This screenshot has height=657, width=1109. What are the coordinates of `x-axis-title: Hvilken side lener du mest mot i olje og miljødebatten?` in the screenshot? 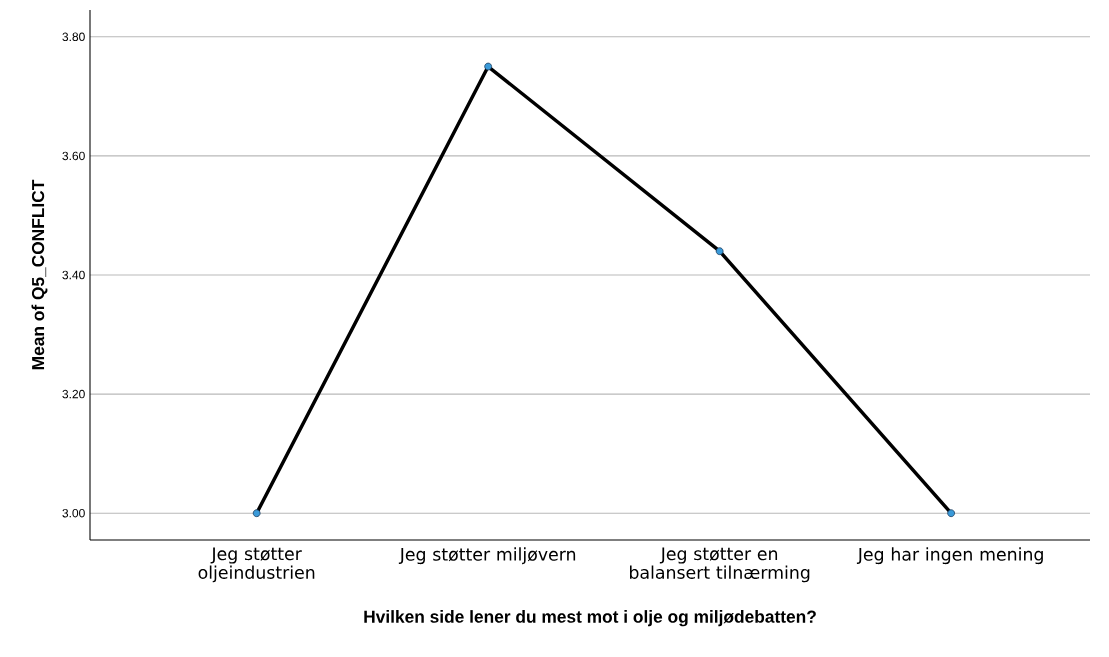 It's located at (590, 618).